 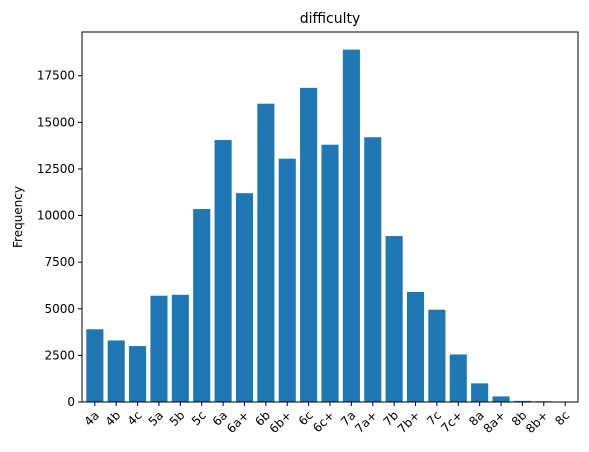 What do you see at coordinates (223, 271) in the screenshot?
I see `bar-6a` at bounding box center [223, 271].